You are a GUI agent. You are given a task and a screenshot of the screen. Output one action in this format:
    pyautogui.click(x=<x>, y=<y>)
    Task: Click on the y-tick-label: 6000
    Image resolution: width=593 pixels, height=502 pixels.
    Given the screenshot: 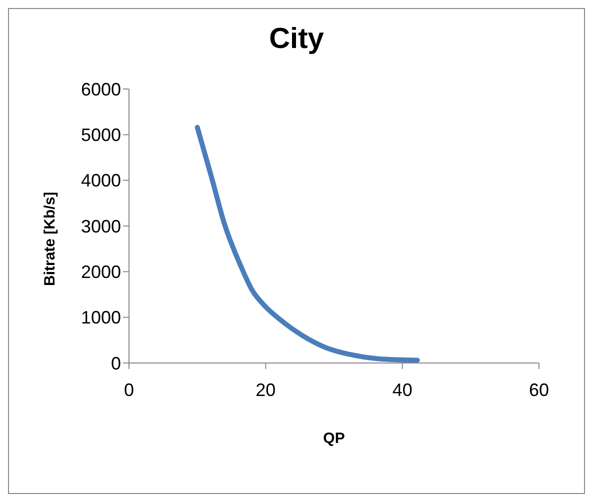 What is the action you would take?
    pyautogui.click(x=100, y=89)
    